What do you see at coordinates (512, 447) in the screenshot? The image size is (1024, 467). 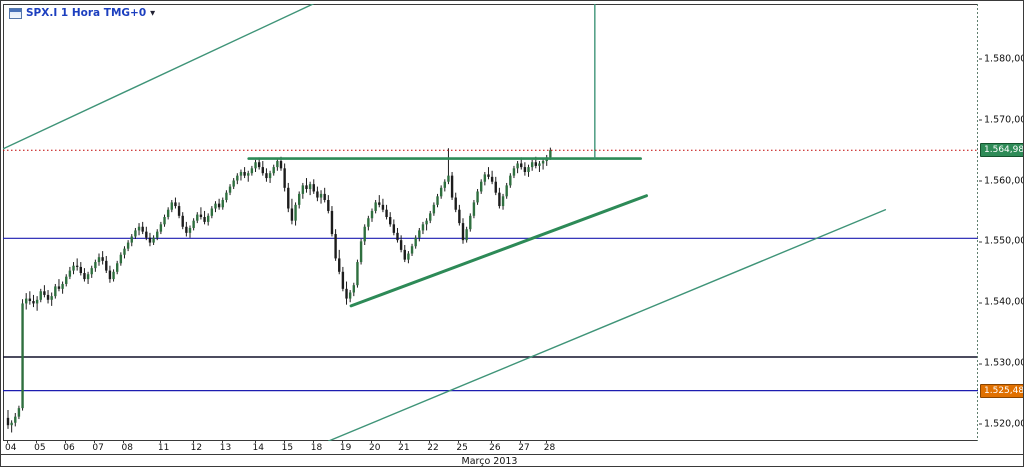 I see `time-axis: 04 05 06 07 08 11 12 13 14 15 18 19 20 21 22 25 26 27 28` at bounding box center [512, 447].